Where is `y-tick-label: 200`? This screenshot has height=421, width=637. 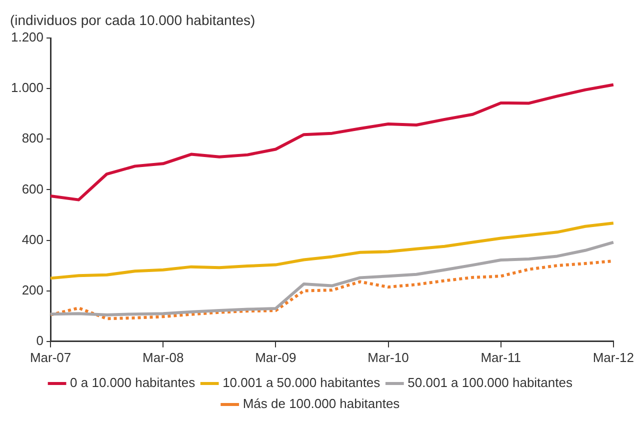 y-tick-label: 200 is located at coordinates (33, 290).